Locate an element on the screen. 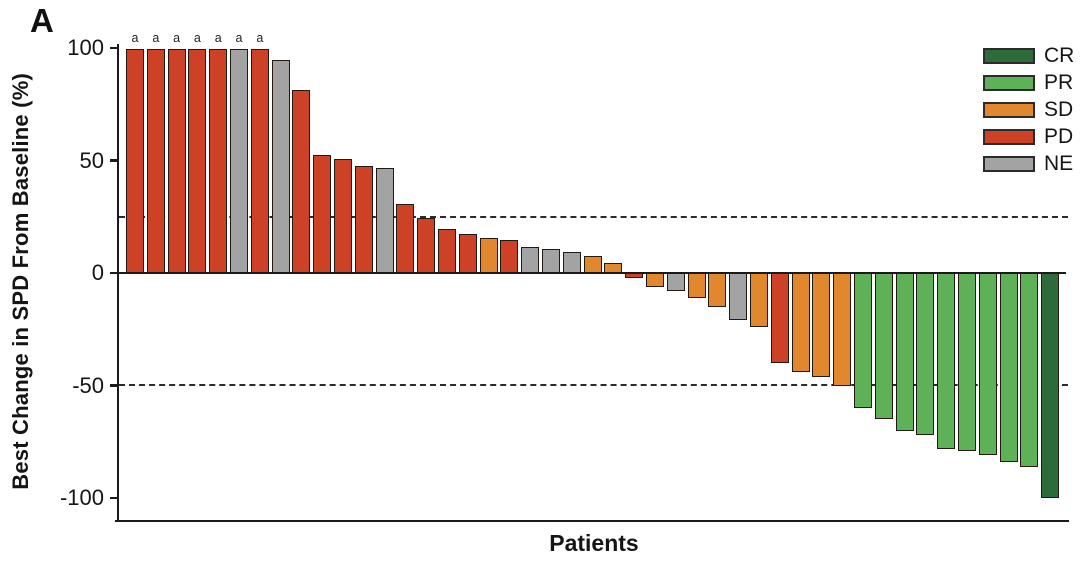  bar-patient-9-pd is located at coordinates (301, 181).